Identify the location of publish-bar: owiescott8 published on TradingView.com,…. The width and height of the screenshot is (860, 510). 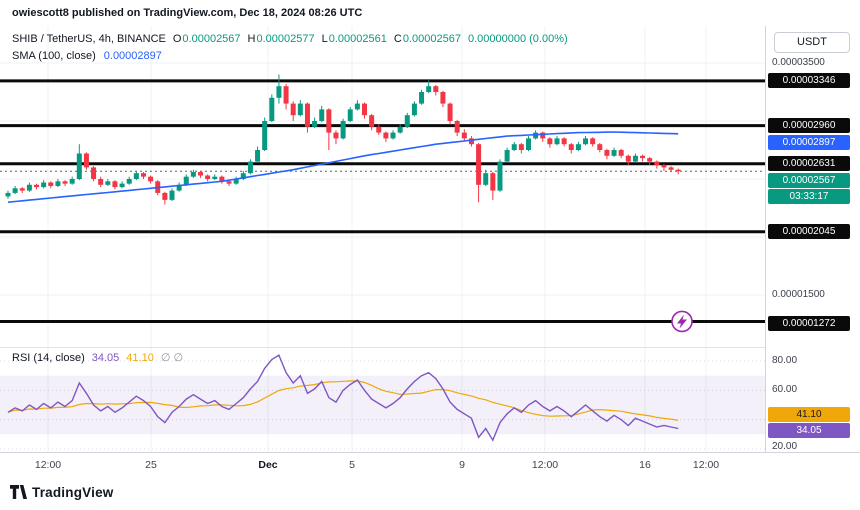
(430, 13).